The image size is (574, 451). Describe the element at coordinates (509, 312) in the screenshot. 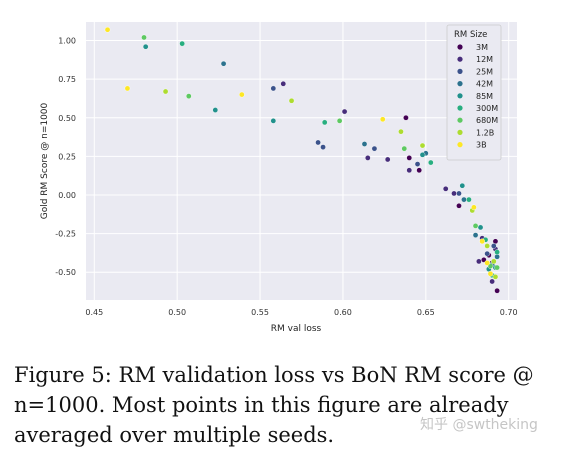

I see `x-tick-label: 0.70` at that location.